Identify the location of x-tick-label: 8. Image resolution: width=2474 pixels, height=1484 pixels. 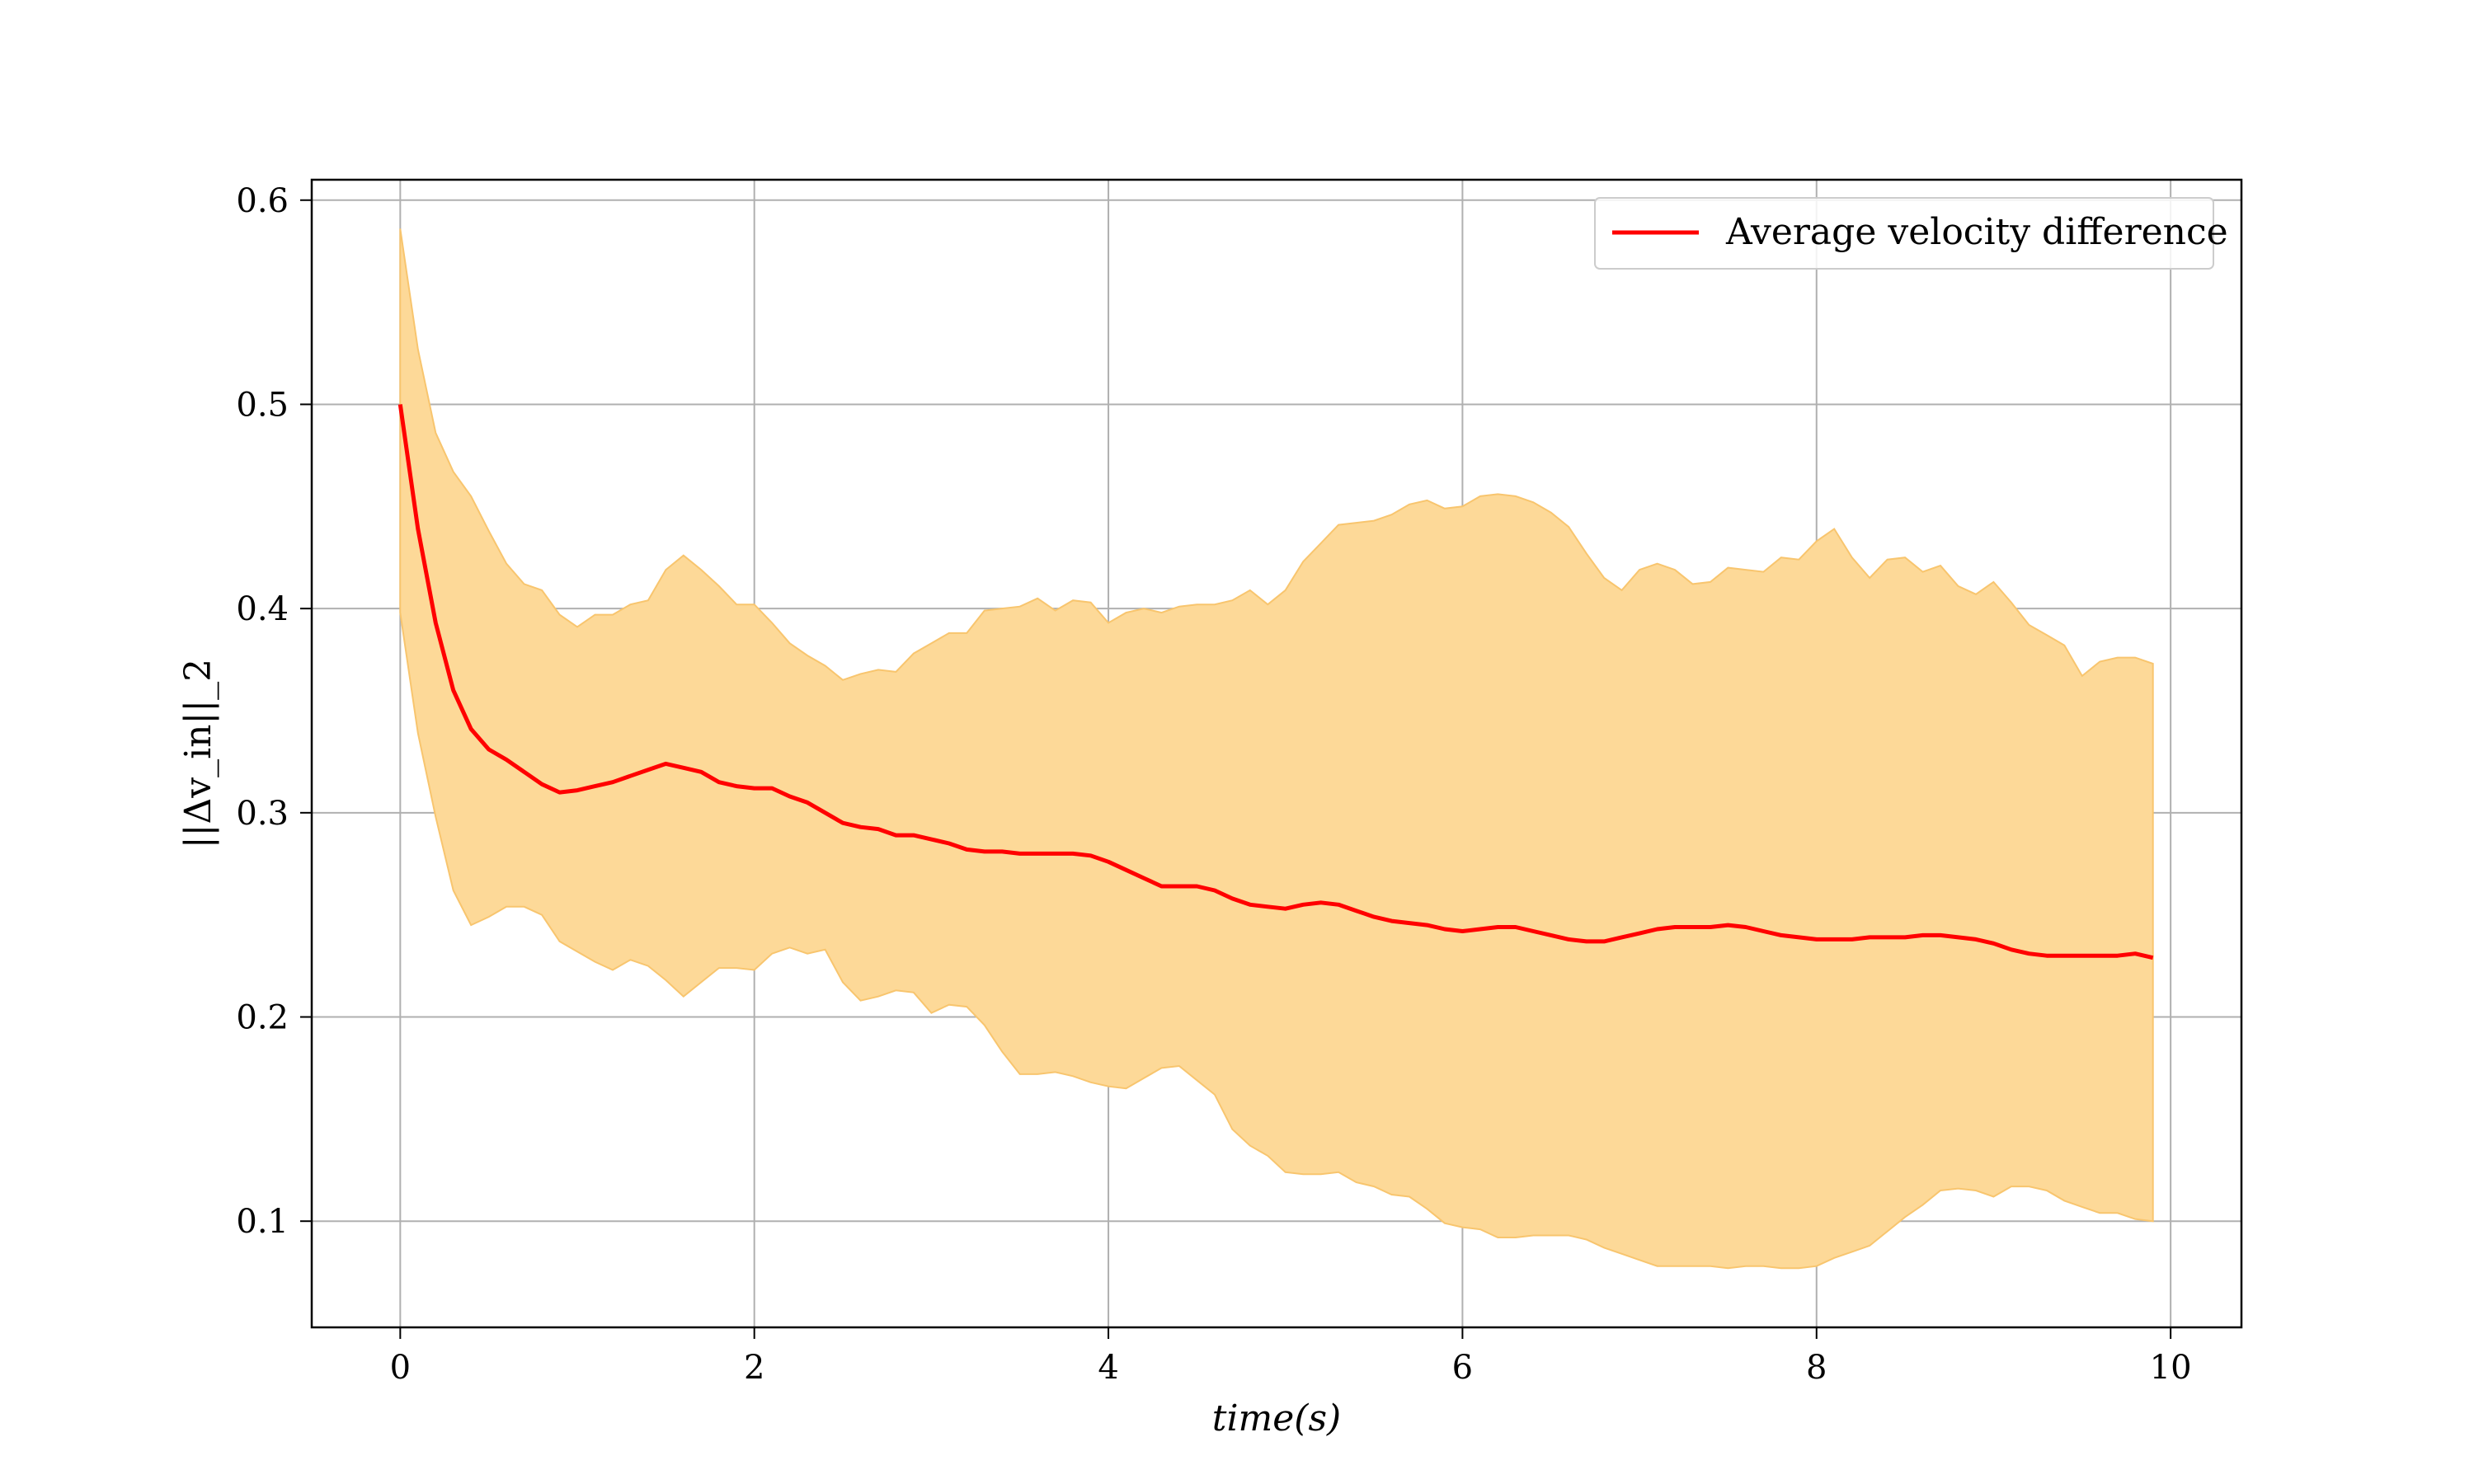
(1816, 1368).